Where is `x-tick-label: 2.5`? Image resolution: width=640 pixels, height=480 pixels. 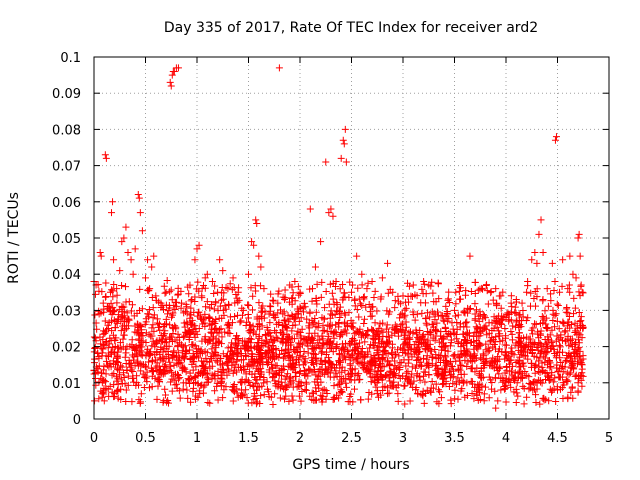
x-tick-label: 2.5 is located at coordinates (351, 438).